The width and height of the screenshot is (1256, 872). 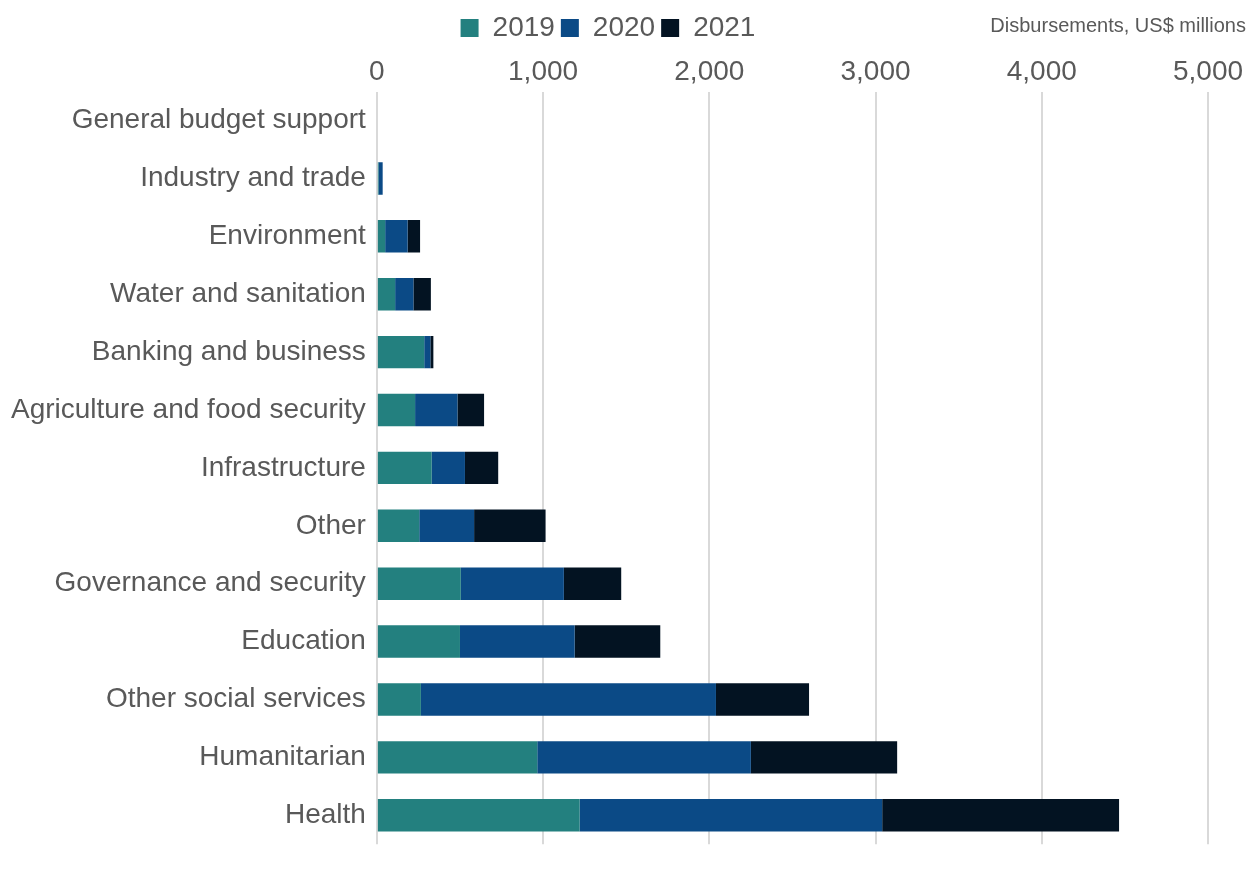 I want to click on x-tick-label: 4,000, so click(x=1041, y=70).